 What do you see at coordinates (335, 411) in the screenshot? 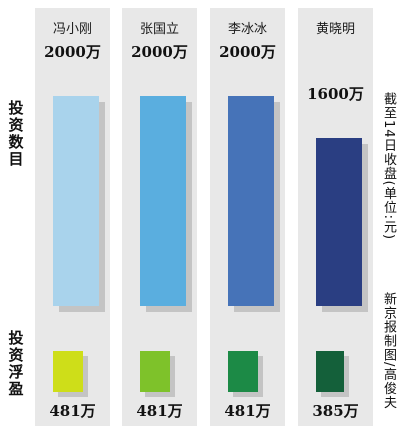
I see `profit-value-label: 385万` at bounding box center [335, 411].